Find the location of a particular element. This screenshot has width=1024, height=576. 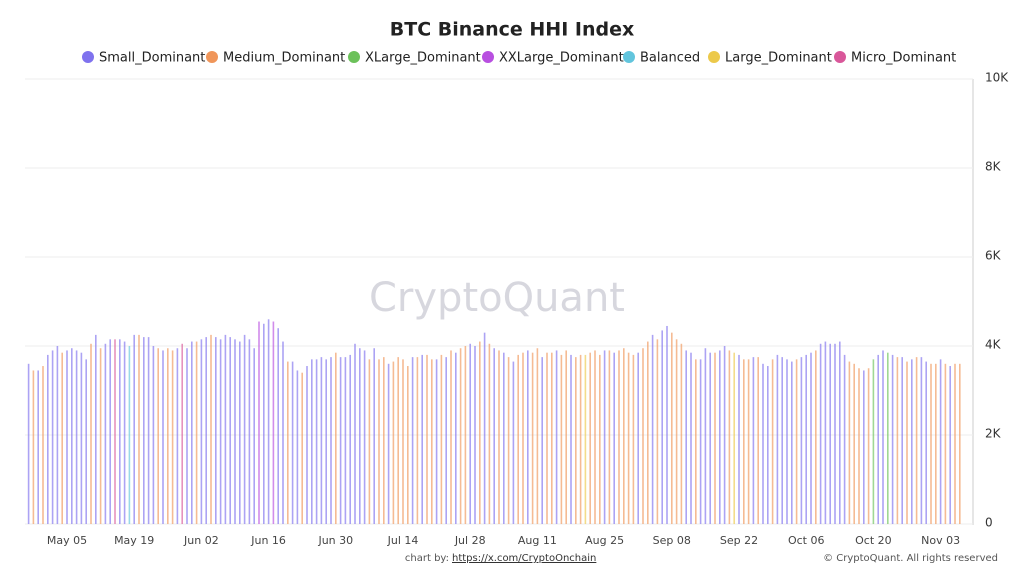

x-tick-label: May 05 is located at coordinates (67, 540).